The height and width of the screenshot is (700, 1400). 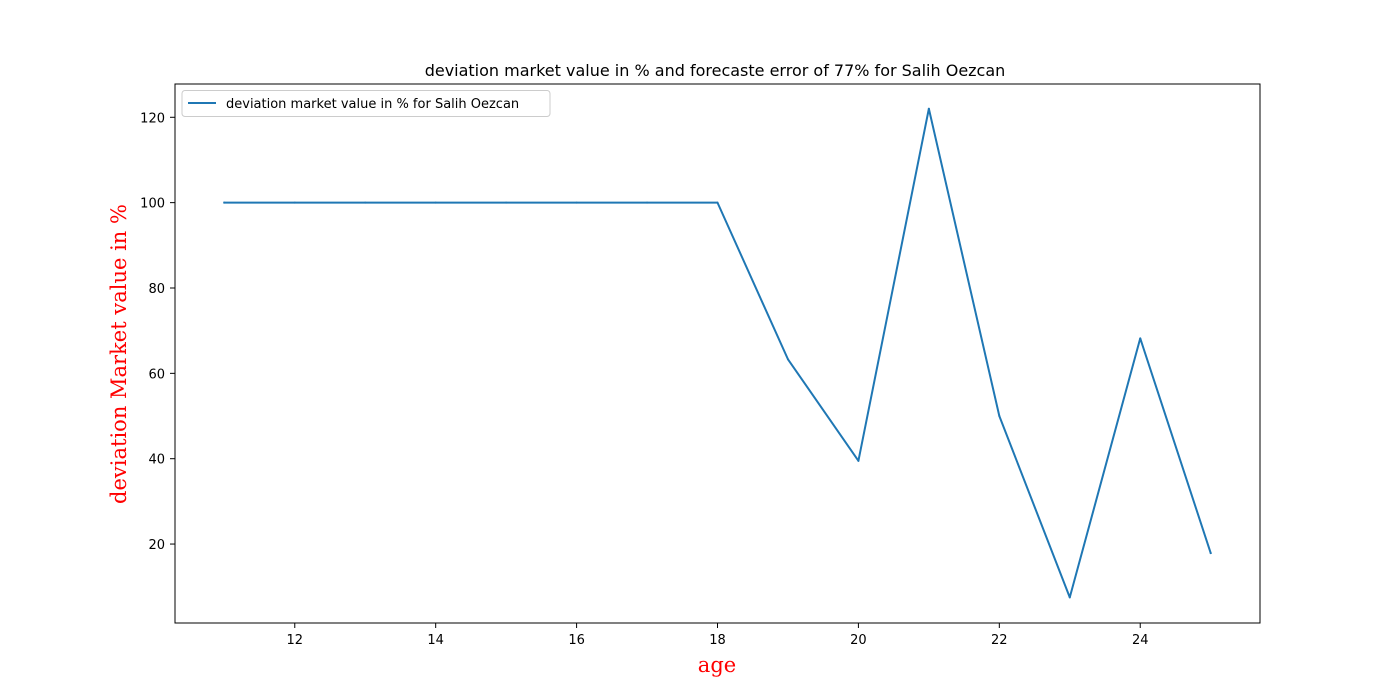 What do you see at coordinates (294, 640) in the screenshot?
I see `x-tick-label: 12` at bounding box center [294, 640].